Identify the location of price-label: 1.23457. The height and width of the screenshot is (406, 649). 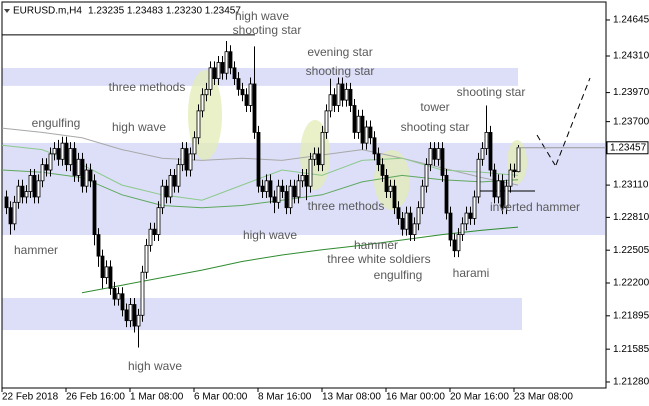
(628, 147).